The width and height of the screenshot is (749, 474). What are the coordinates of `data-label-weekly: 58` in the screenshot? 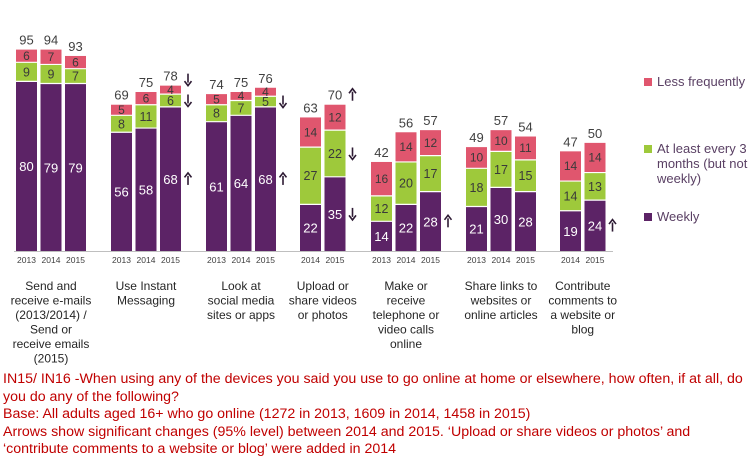 It's located at (146, 190).